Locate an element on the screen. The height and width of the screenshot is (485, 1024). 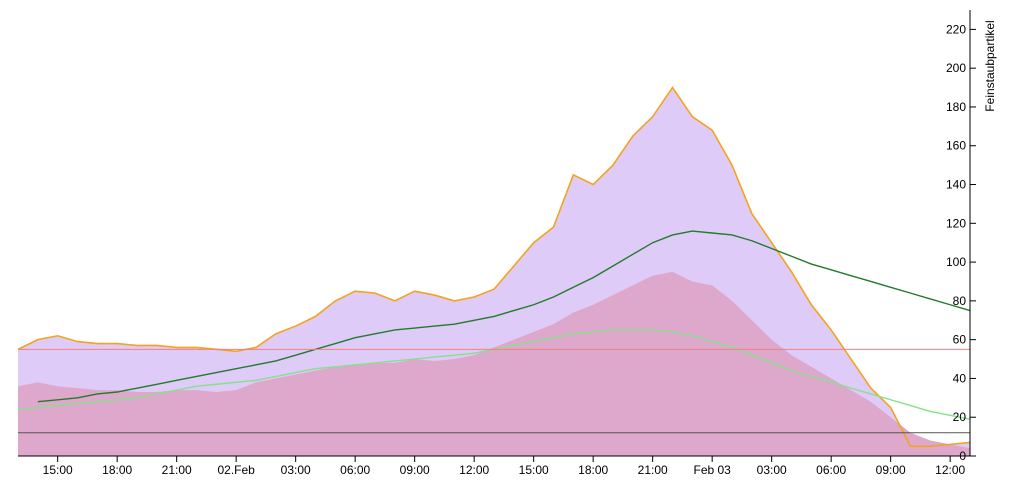
y-tick: 40 is located at coordinates (964, 378).